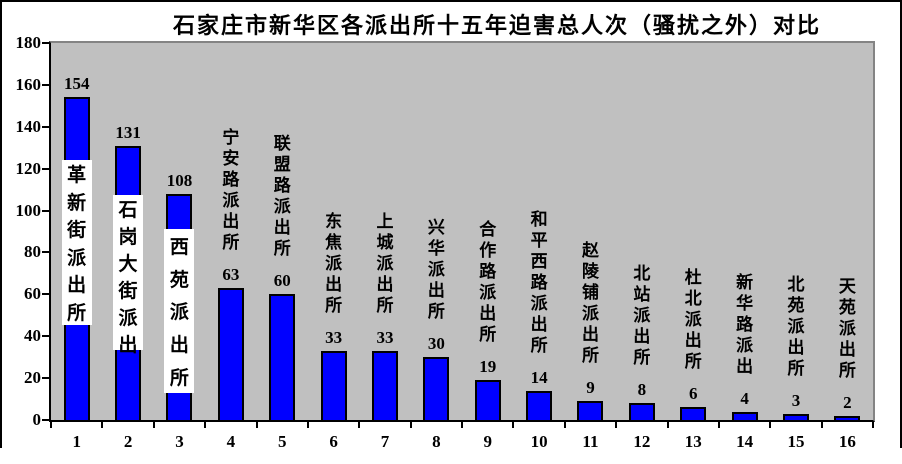 This screenshot has width=902, height=464. What do you see at coordinates (590, 292) in the screenshot?
I see `label-char: 铺` at bounding box center [590, 292].